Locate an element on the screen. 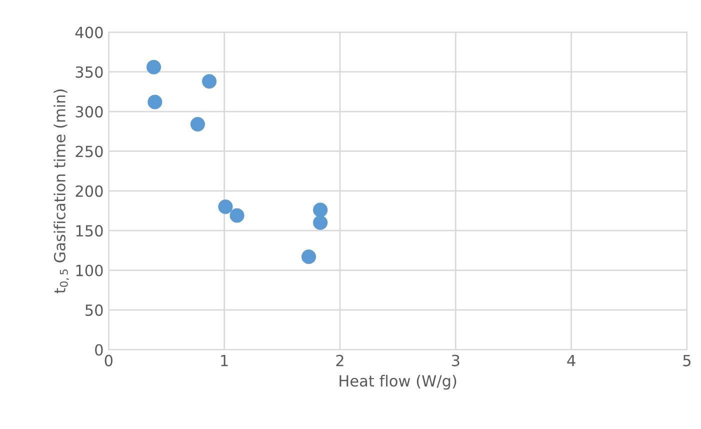  x-tick-label: 2 is located at coordinates (340, 360).